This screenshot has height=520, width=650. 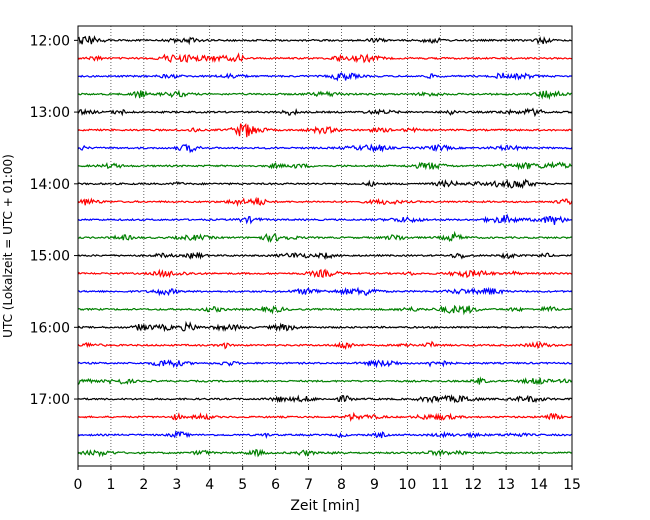 I want to click on x-tick-label-14: 14, so click(x=539, y=485).